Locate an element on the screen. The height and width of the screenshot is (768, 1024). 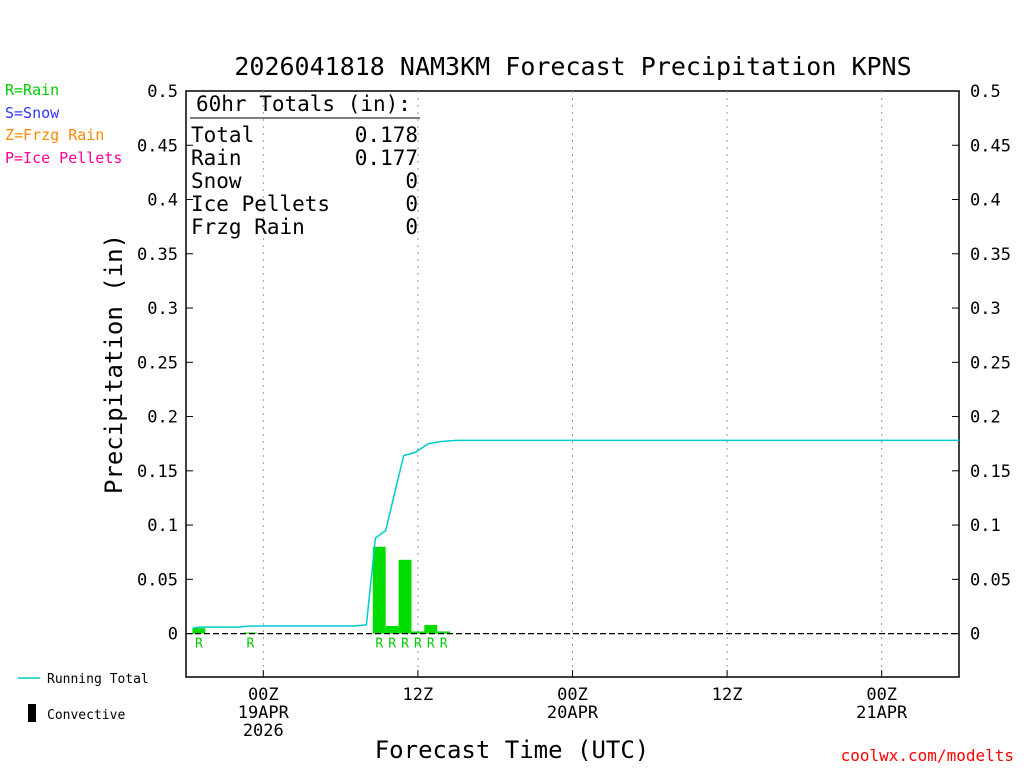
ptype-key-ice-pellets: P=Ice Pellets is located at coordinates (63, 158).